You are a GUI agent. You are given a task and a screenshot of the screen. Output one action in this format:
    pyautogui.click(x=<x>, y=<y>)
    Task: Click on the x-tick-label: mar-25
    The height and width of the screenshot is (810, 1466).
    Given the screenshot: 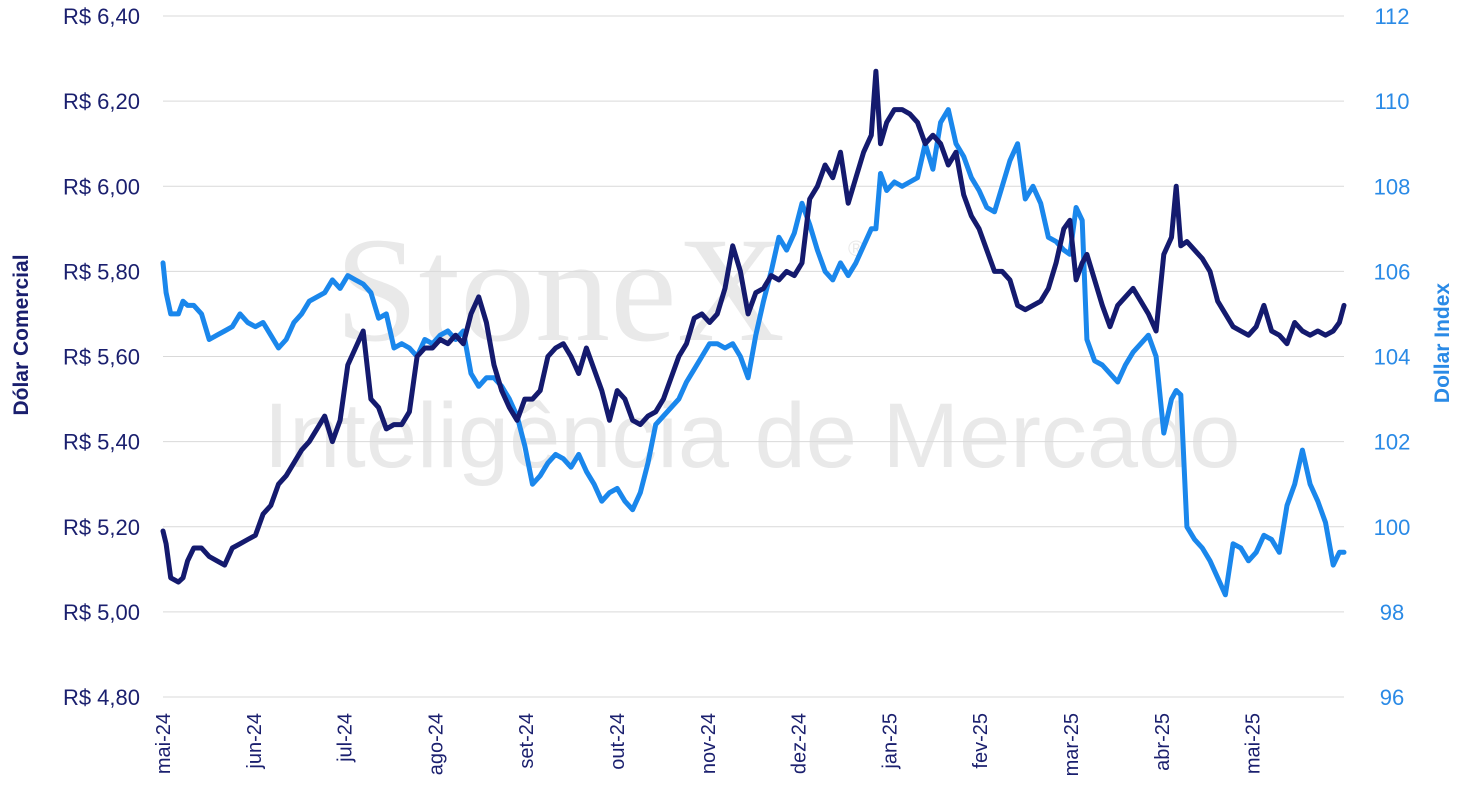 What is the action you would take?
    pyautogui.click(x=1072, y=744)
    